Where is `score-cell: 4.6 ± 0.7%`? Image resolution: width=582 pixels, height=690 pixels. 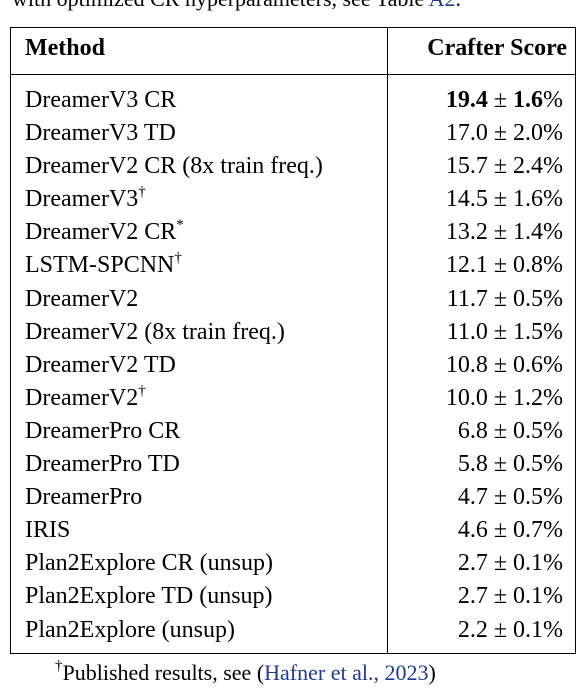
score-cell: 4.6 ± 0.7% is located at coordinates (510, 530).